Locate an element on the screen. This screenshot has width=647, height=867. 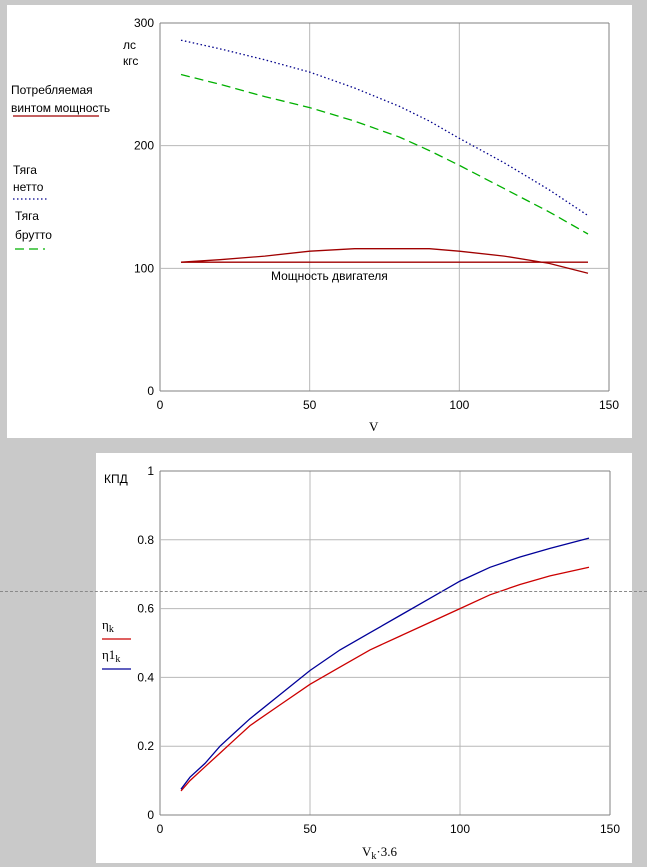
legend-gross-line1: Тяга is located at coordinates (27, 216).